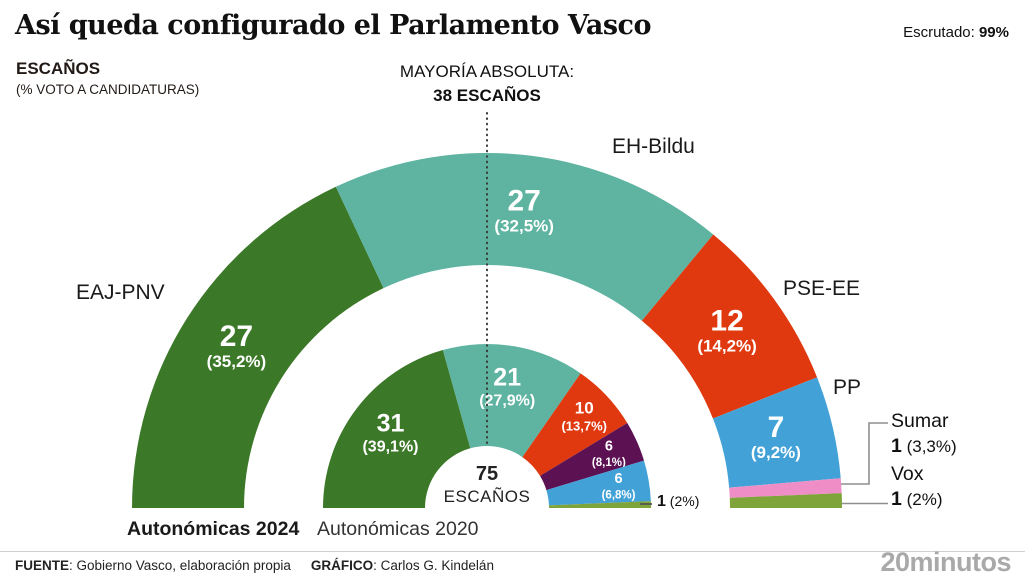 The image size is (1025, 577). What do you see at coordinates (213, 529) in the screenshot?
I see `ring-label-2024: Autonómicas 2024` at bounding box center [213, 529].